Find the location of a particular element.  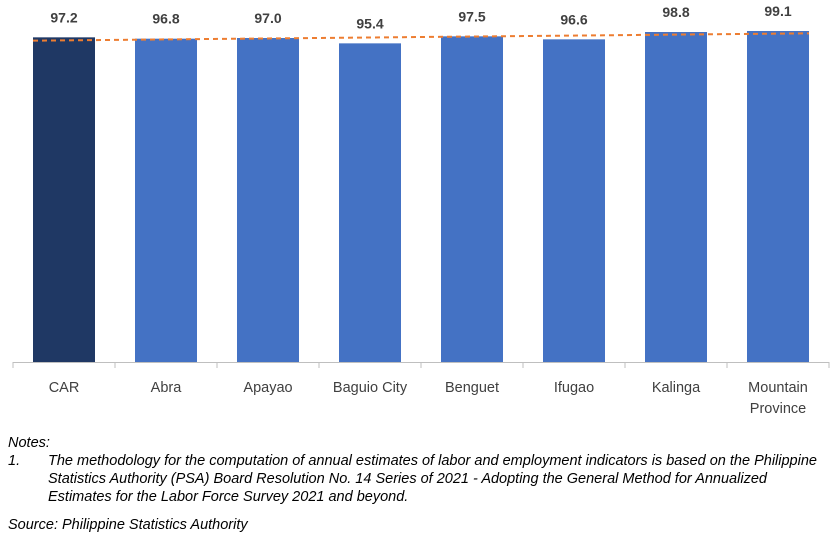

bar-mountain-province is located at coordinates (778, 196).